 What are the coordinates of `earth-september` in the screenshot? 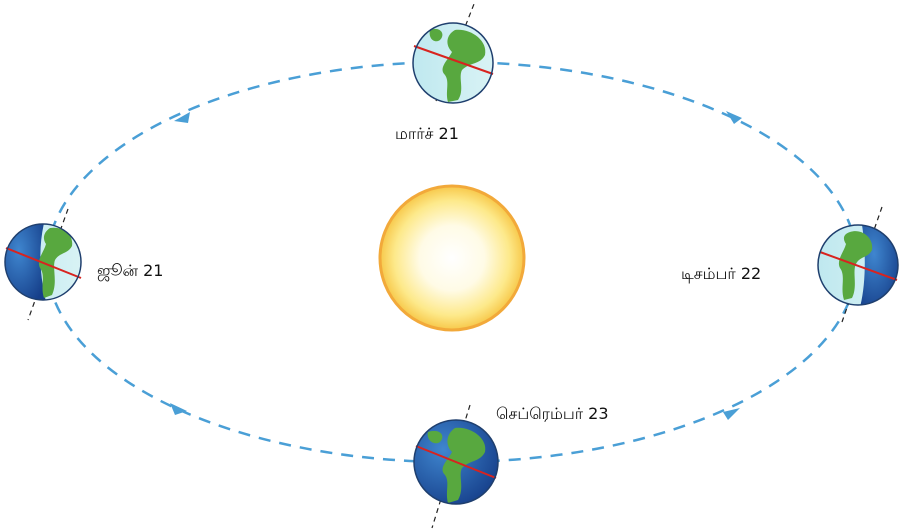 It's located at (456, 466).